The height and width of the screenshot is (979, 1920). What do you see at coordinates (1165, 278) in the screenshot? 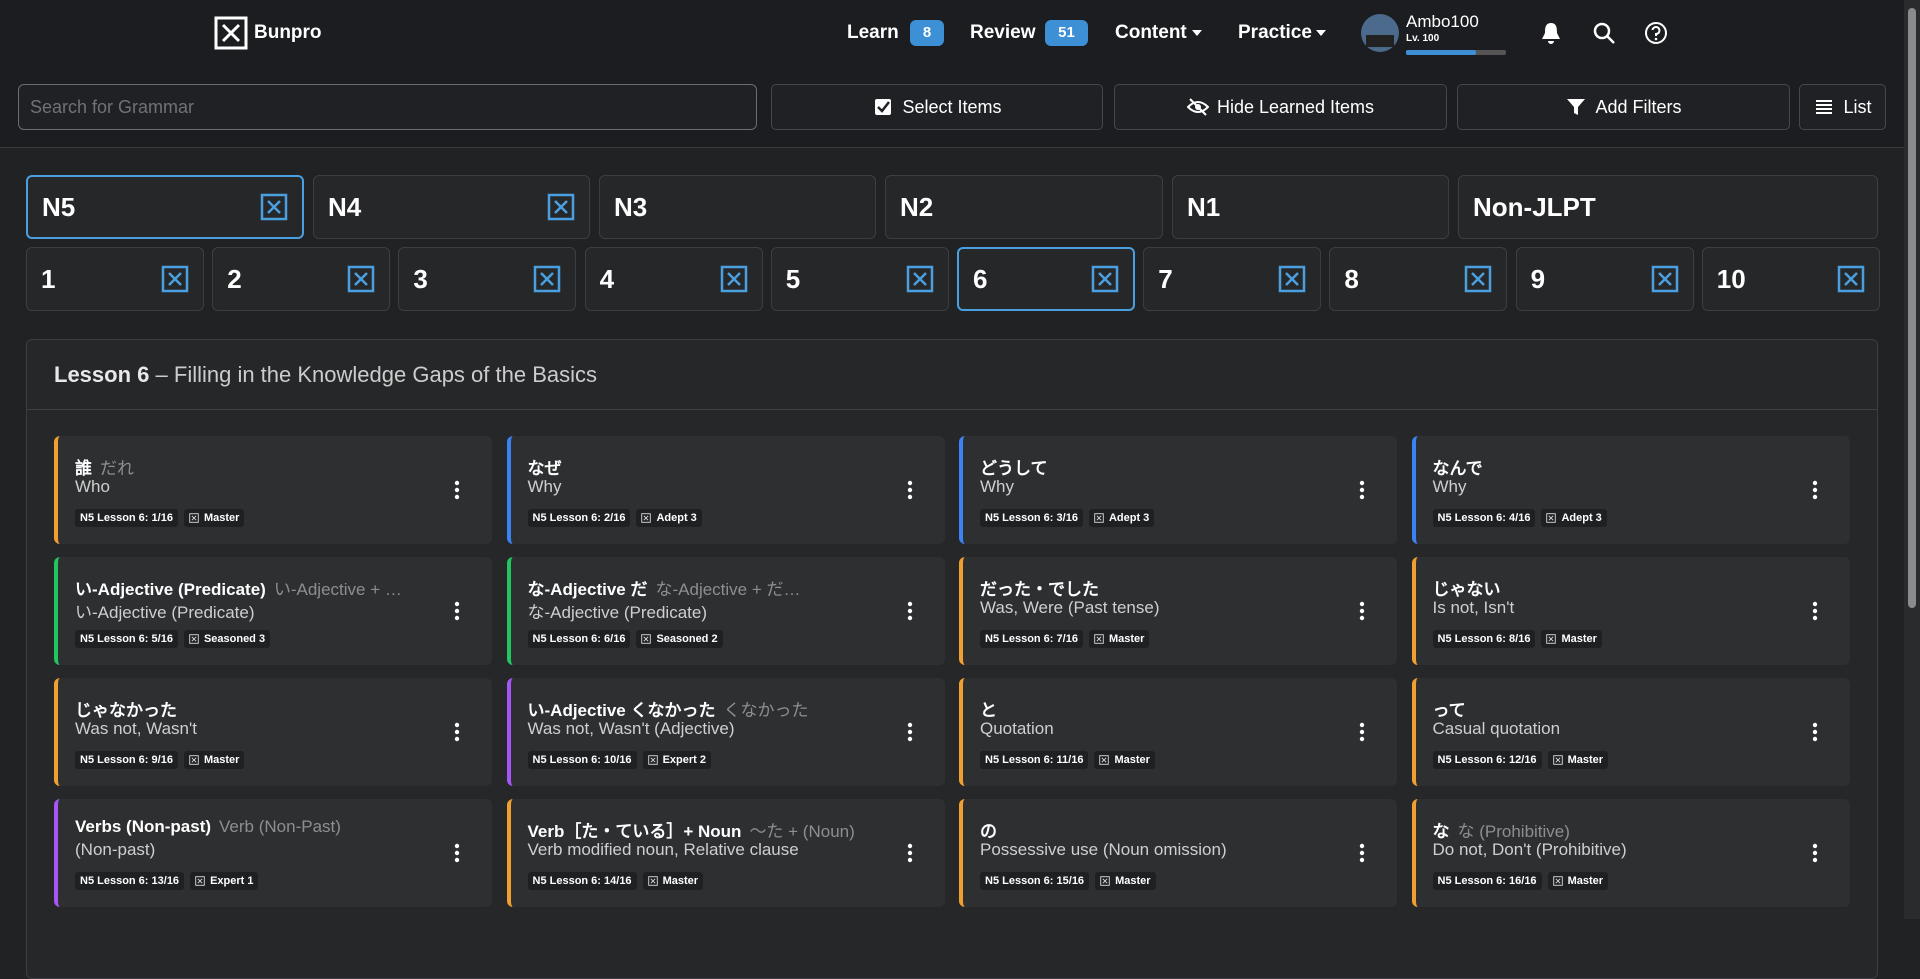
I see `lesson-label: 7` at bounding box center [1165, 278].